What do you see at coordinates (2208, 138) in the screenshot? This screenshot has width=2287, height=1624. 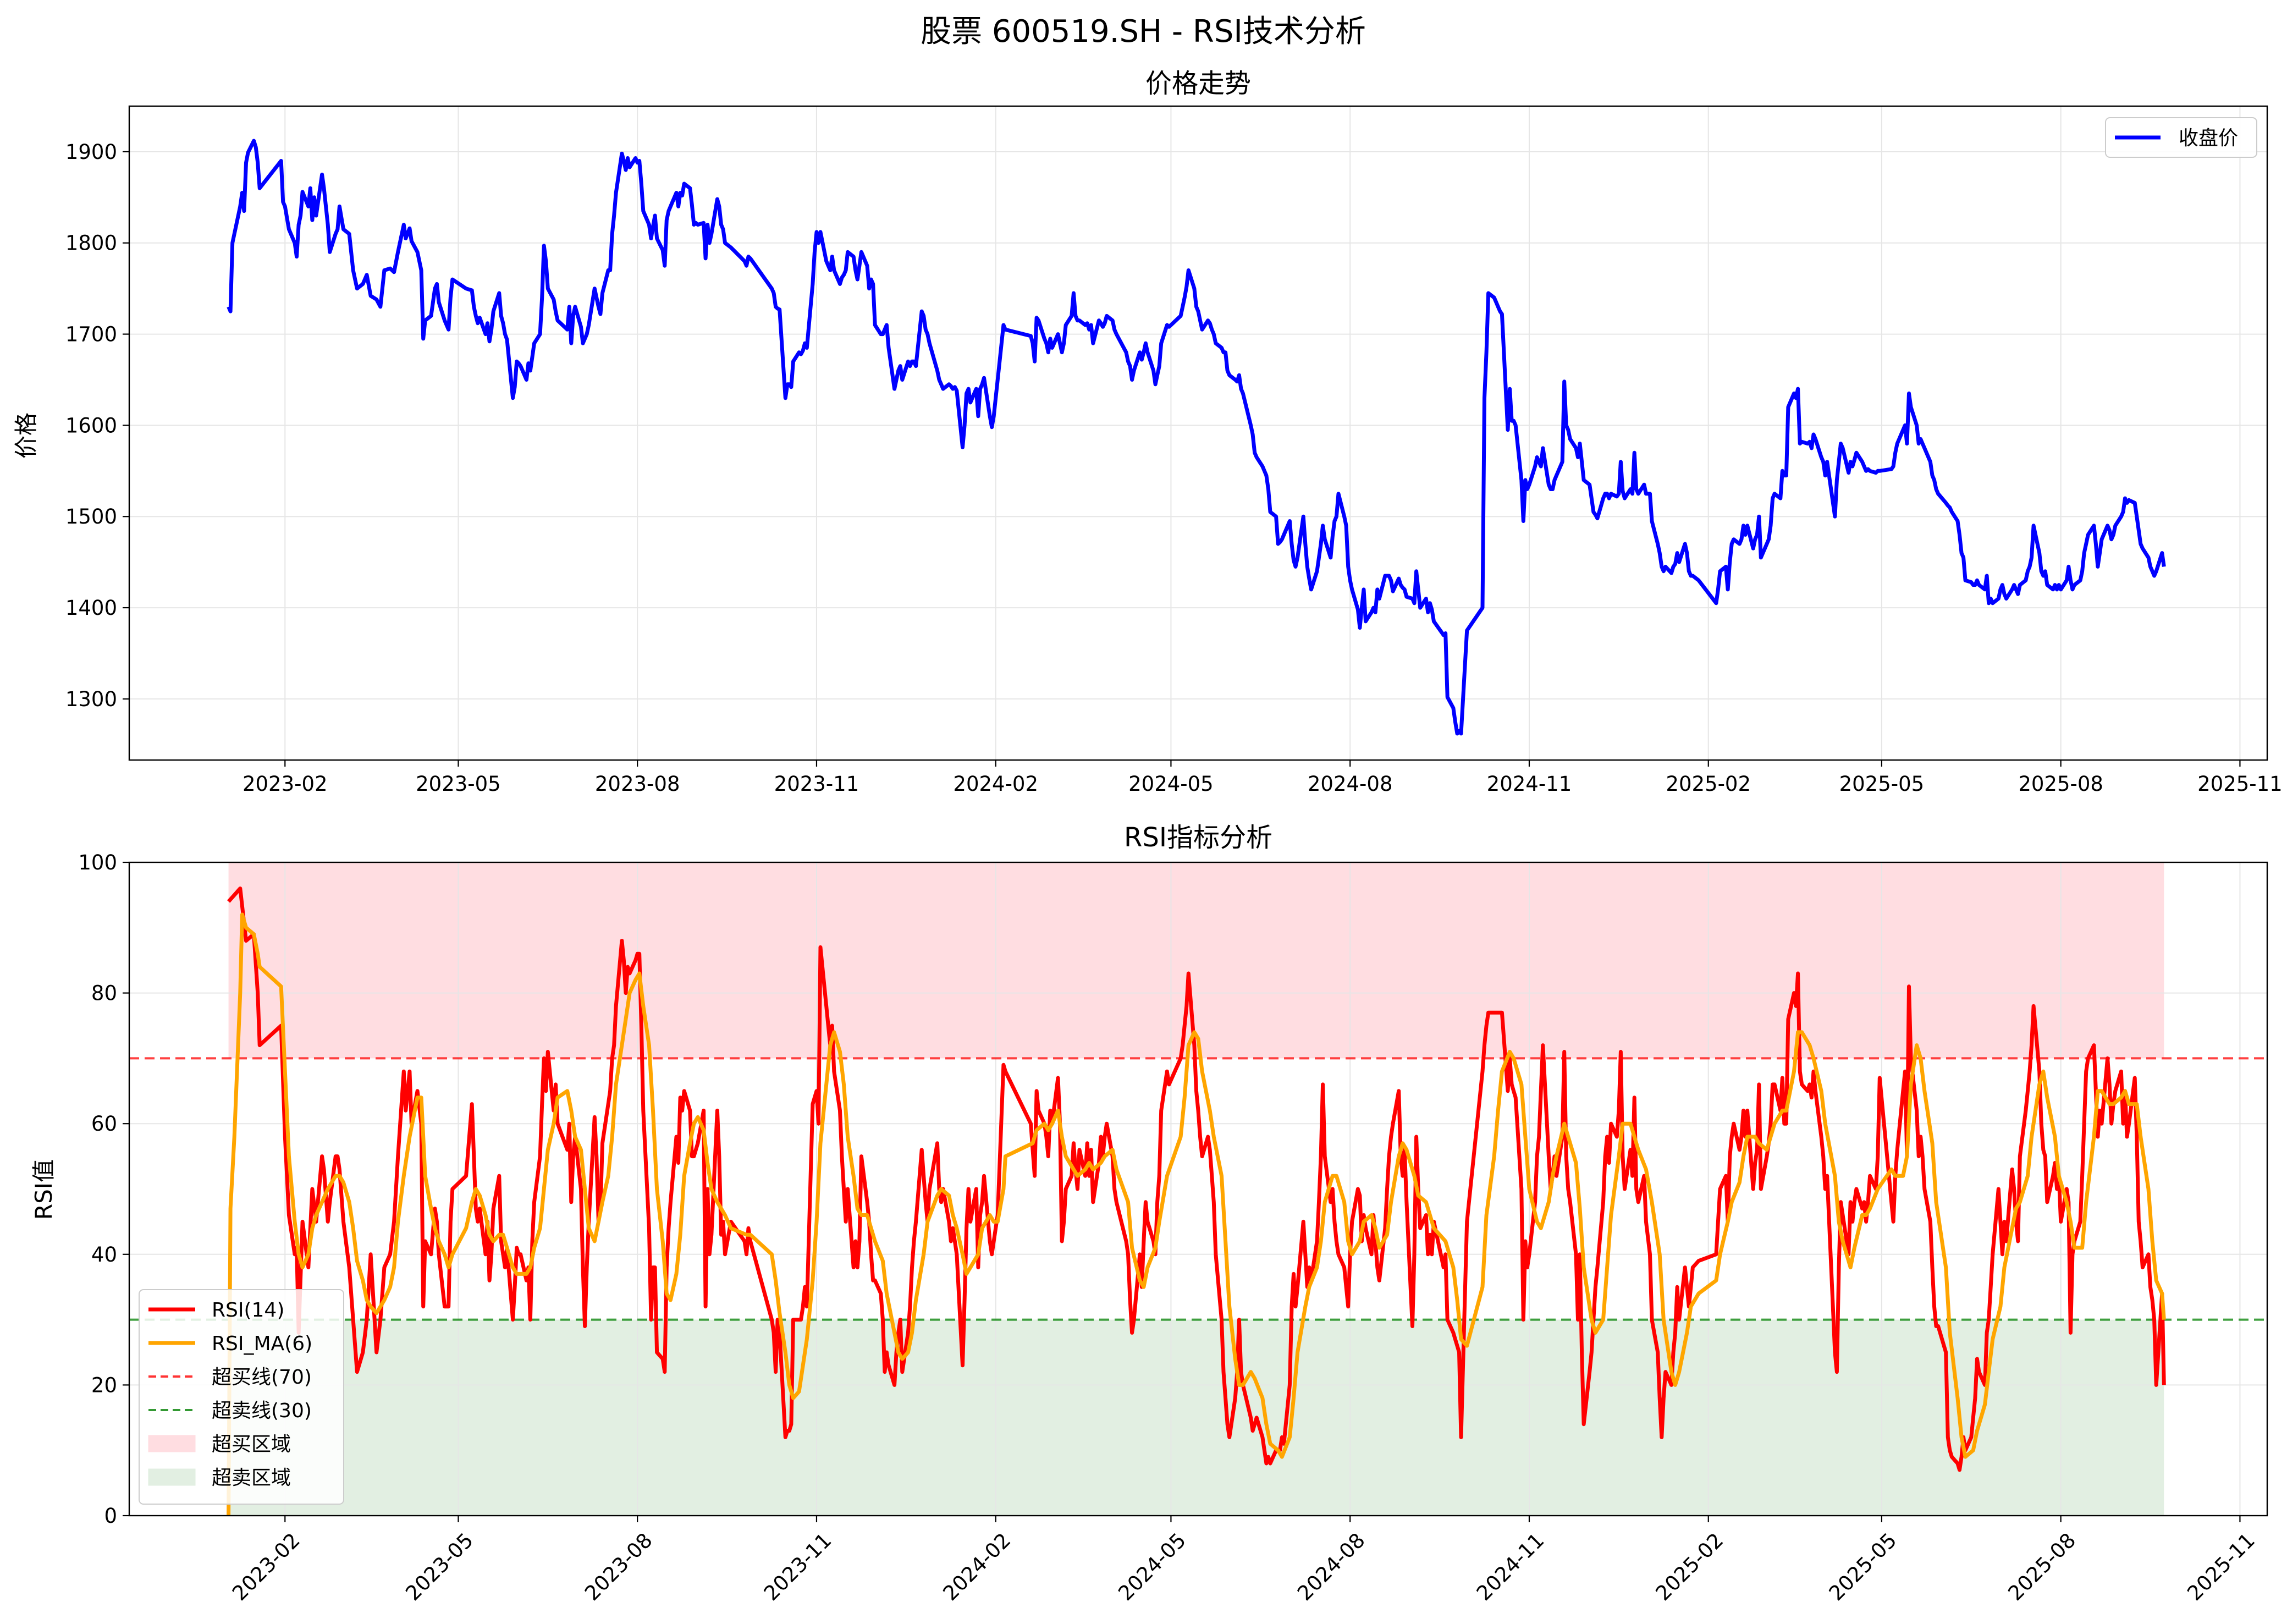 I see `price-legend-label: 收盘价` at bounding box center [2208, 138].